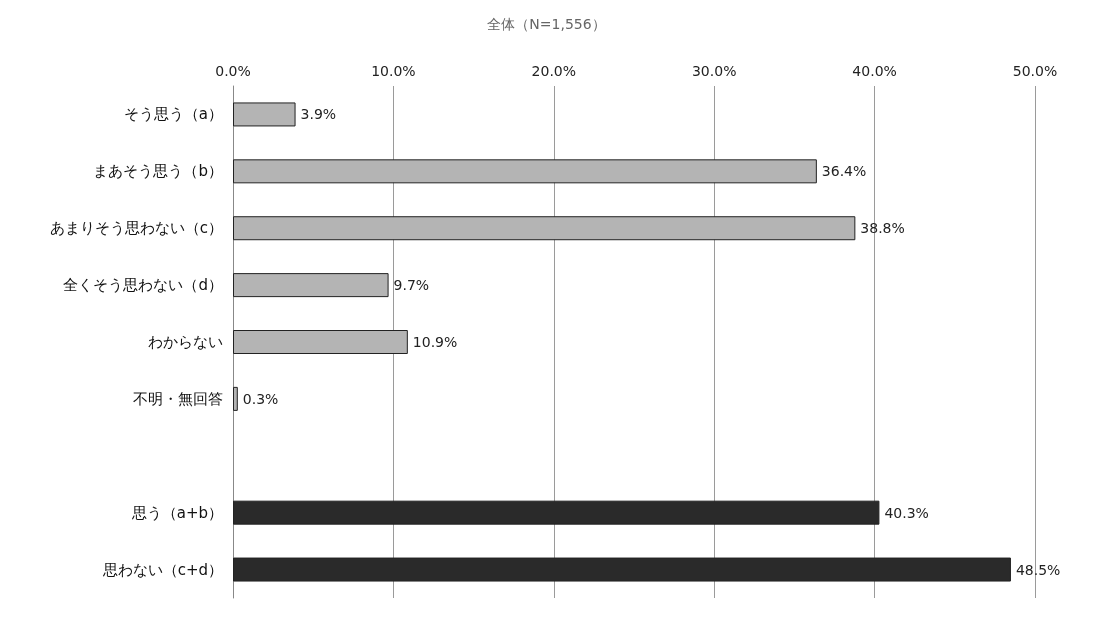 This screenshot has width=1093, height=617. Describe the element at coordinates (162, 569) in the screenshot. I see `y-tick-label: 思わない（c+d）` at that location.